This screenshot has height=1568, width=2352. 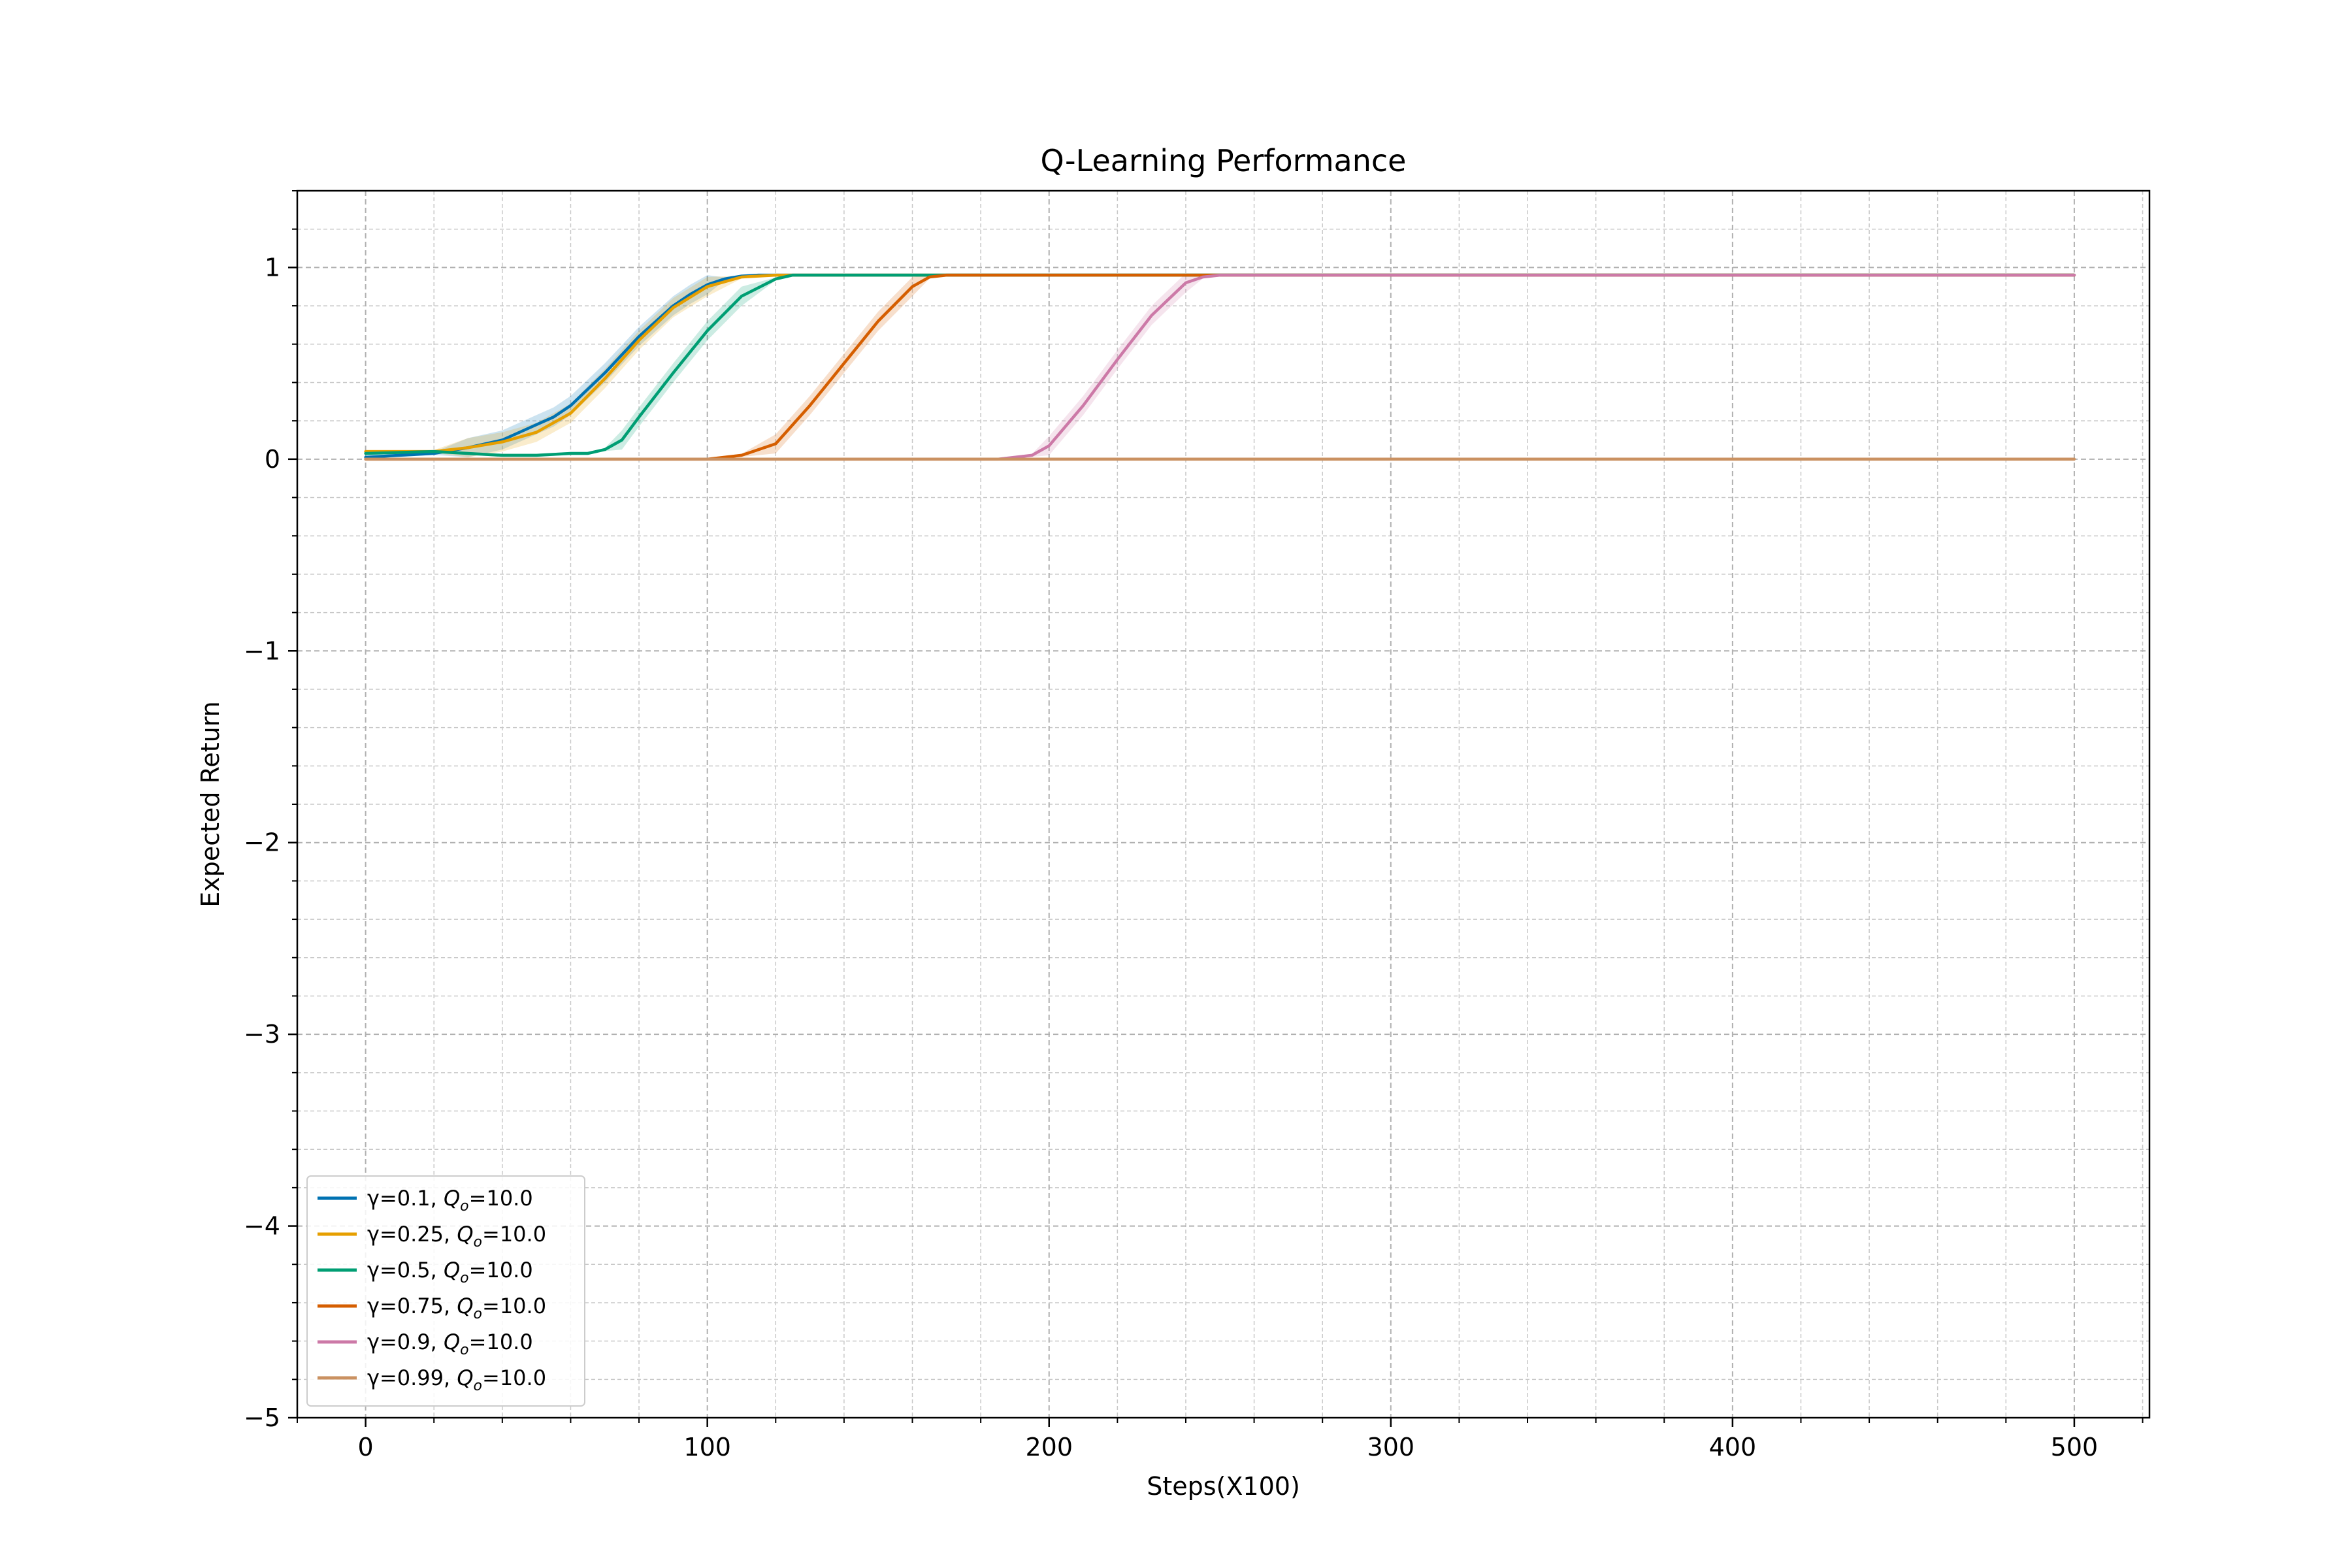 What do you see at coordinates (1049, 1447) in the screenshot?
I see `x-tick-label: 200` at bounding box center [1049, 1447].